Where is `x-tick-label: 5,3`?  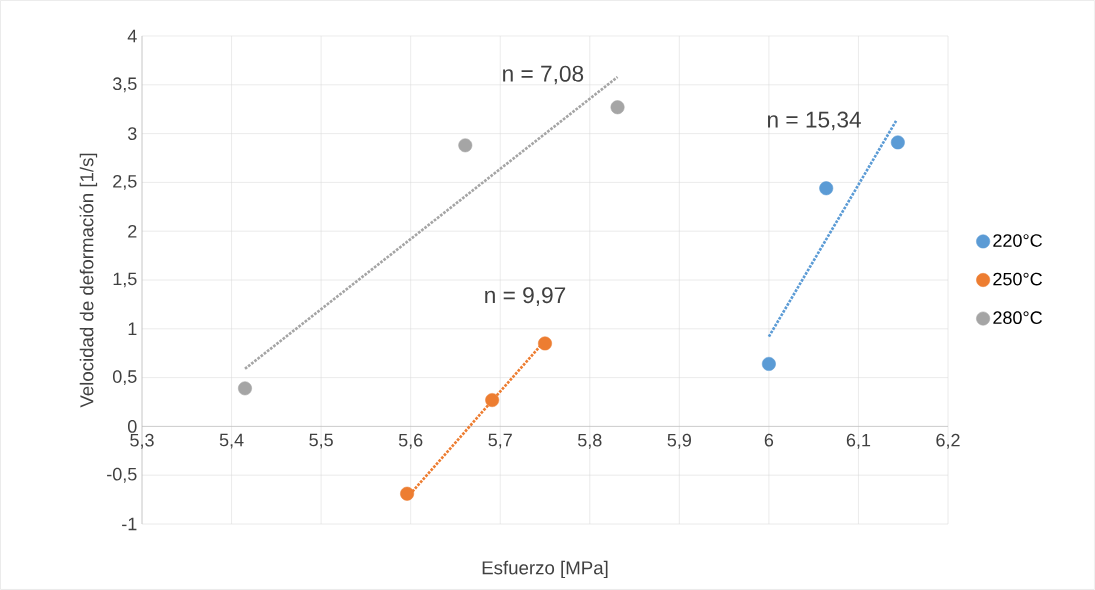 x-tick-label: 5,3 is located at coordinates (142, 441).